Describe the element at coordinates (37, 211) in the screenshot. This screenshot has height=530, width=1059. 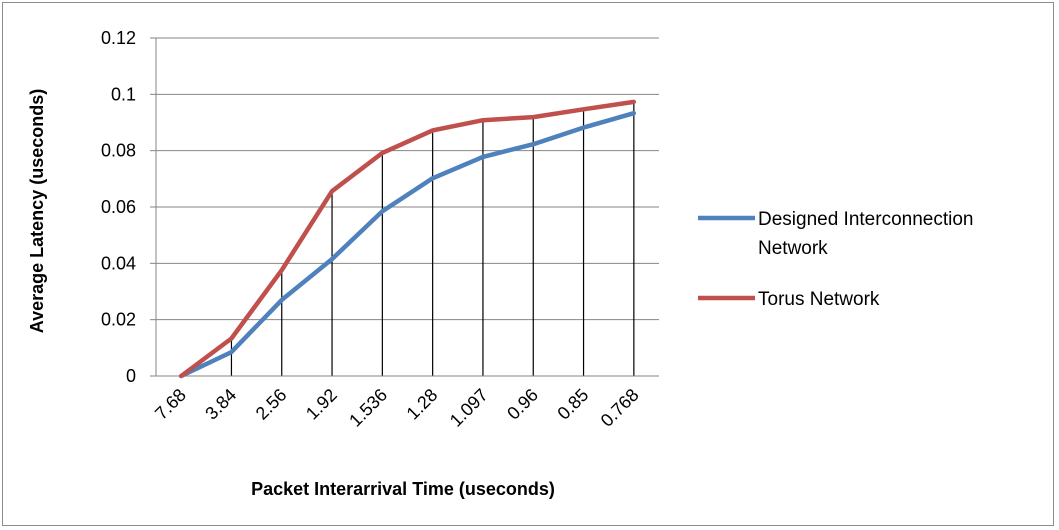
I see `y-axis-title: Average Latency (useconds)` at that location.